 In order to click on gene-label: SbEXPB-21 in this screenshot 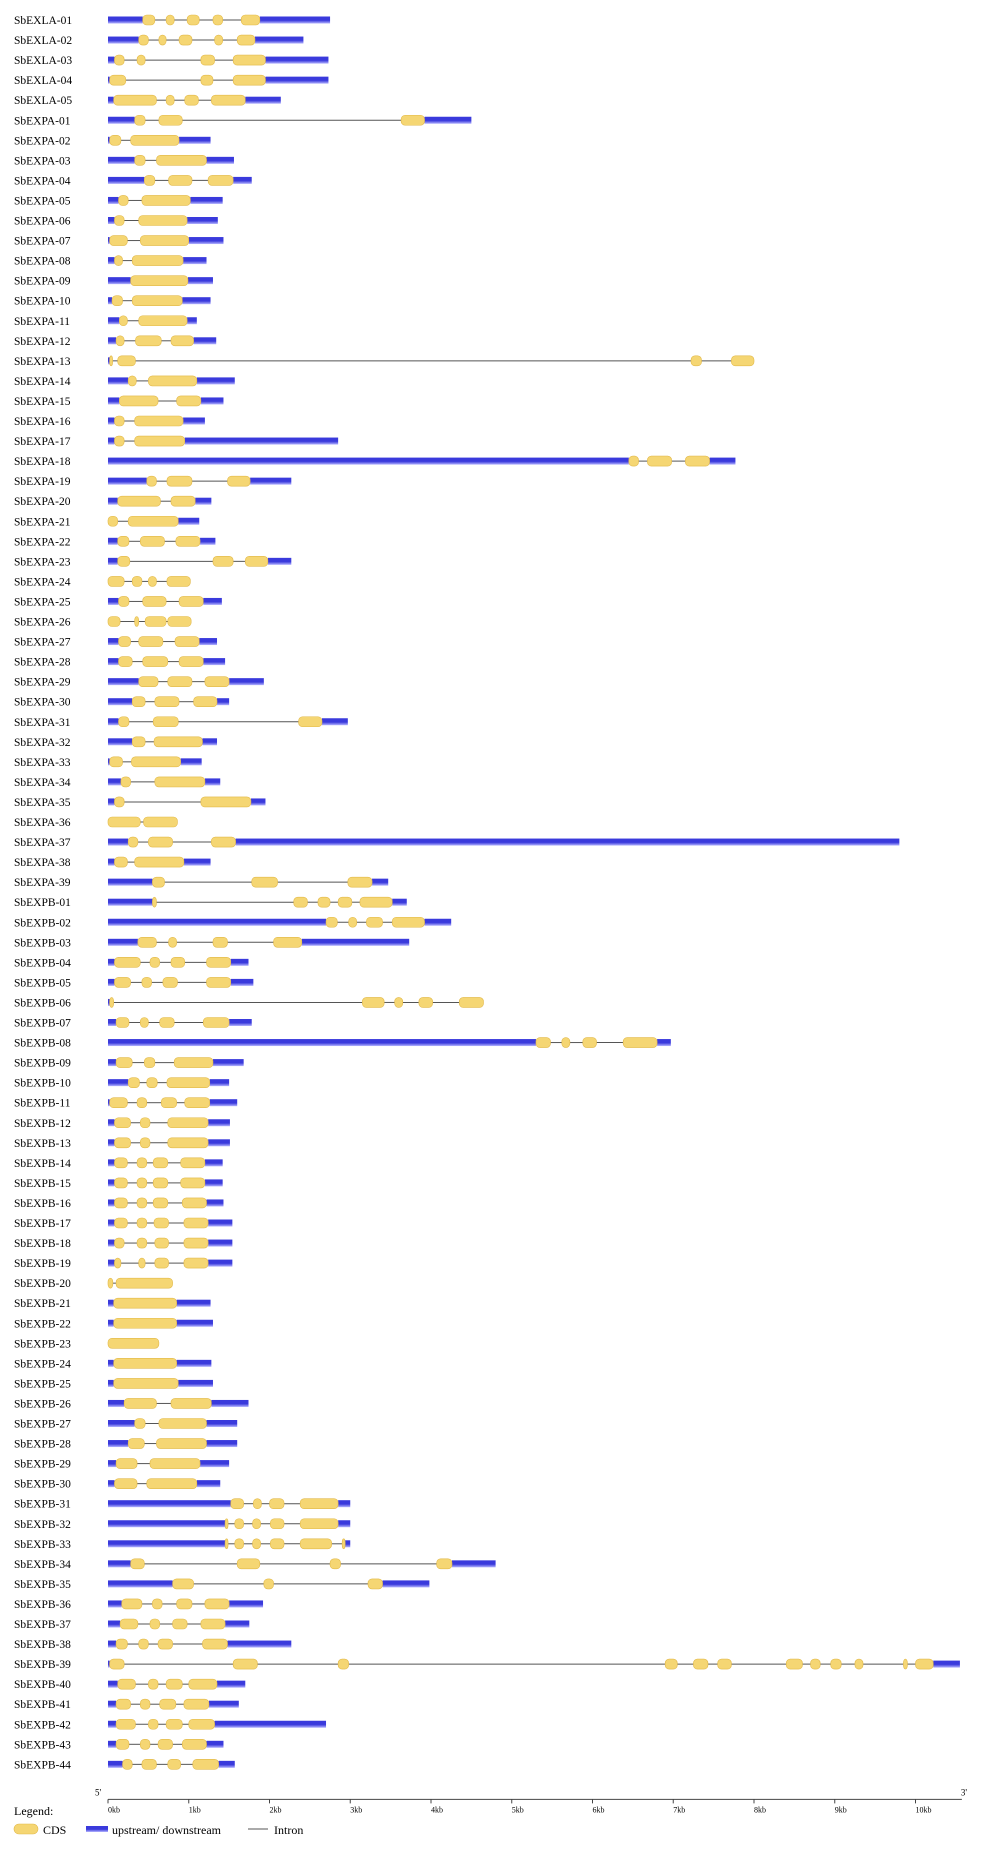, I will do `click(42, 1304)`.